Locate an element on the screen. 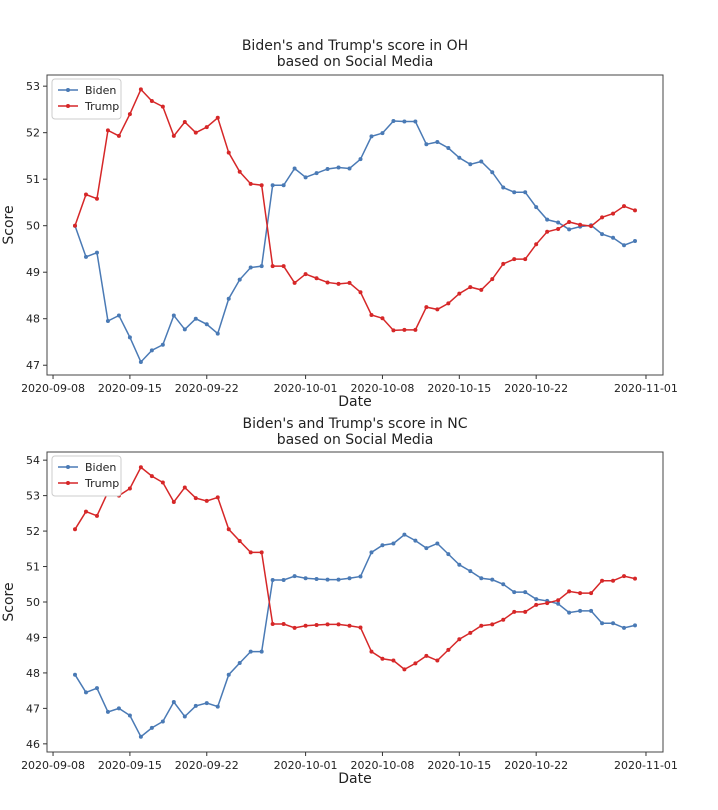 The width and height of the screenshot is (718, 810). x-tick-label: 2020-09-08 is located at coordinates (53, 388).